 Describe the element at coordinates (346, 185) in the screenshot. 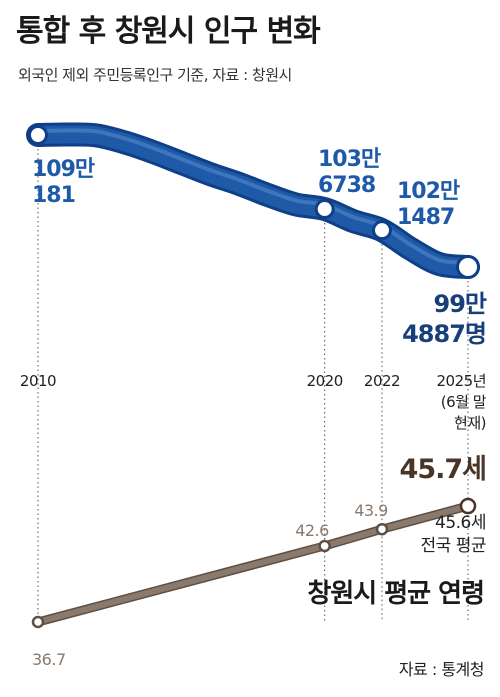

I see `population-label-2020-line2: 6738` at that location.